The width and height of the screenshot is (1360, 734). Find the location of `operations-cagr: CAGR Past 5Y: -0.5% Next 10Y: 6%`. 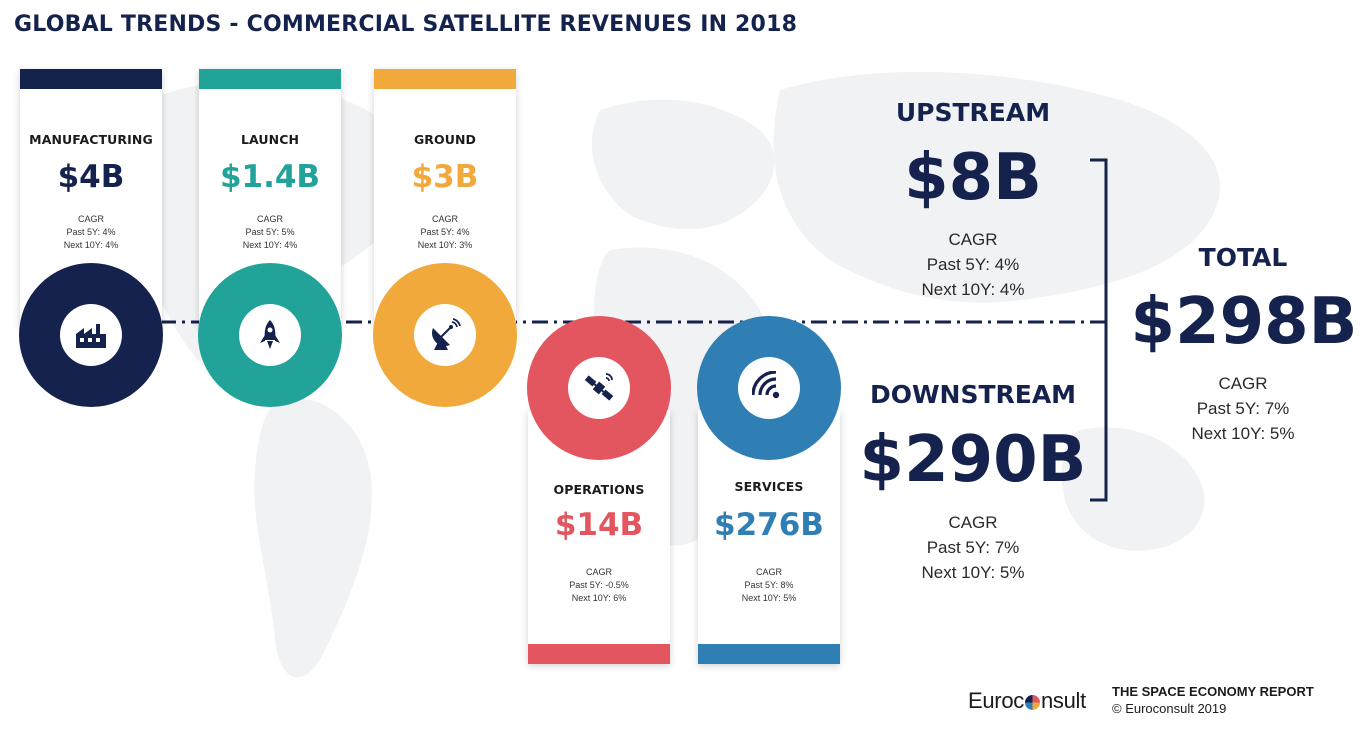

operations-cagr: CAGR Past 5Y: -0.5% Next 10Y: 6% is located at coordinates (599, 585).